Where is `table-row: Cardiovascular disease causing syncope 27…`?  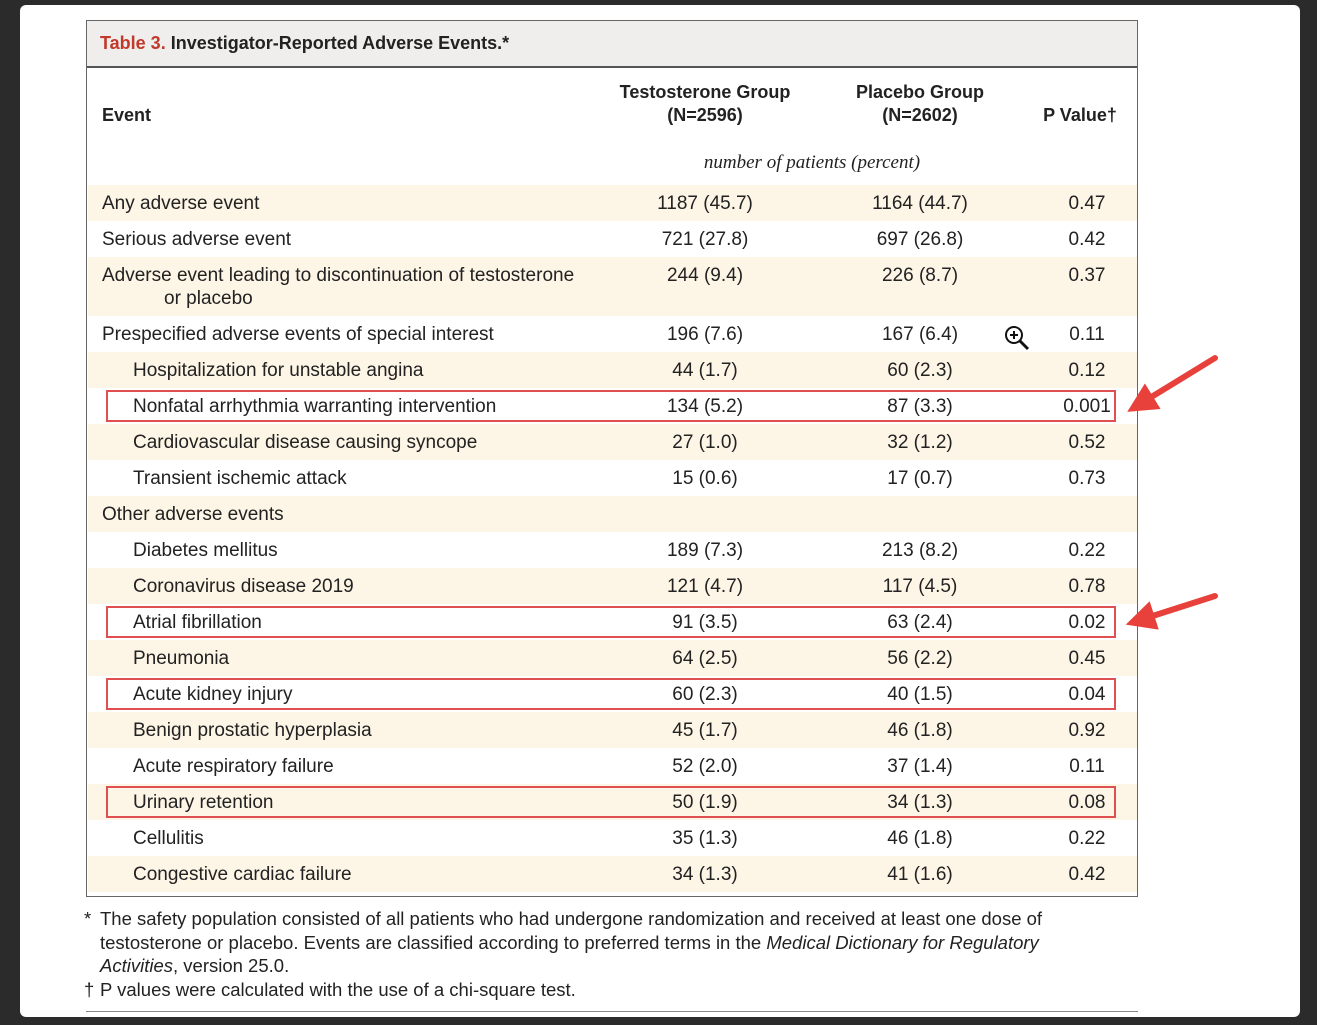
table-row: Cardiovascular disease causing syncope 27… is located at coordinates (612, 442).